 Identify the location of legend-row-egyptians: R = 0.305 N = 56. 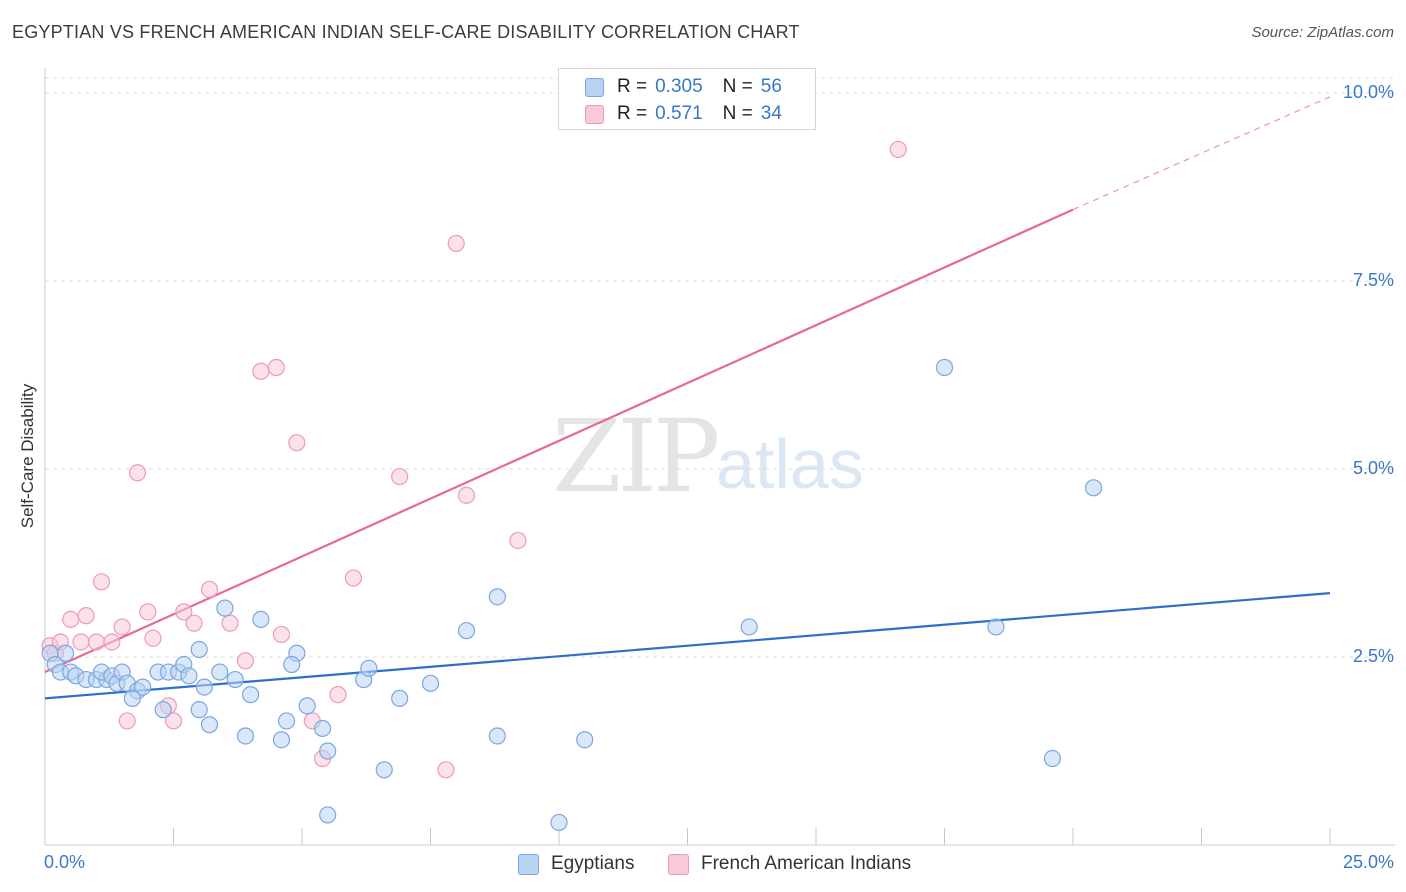
(683, 87).